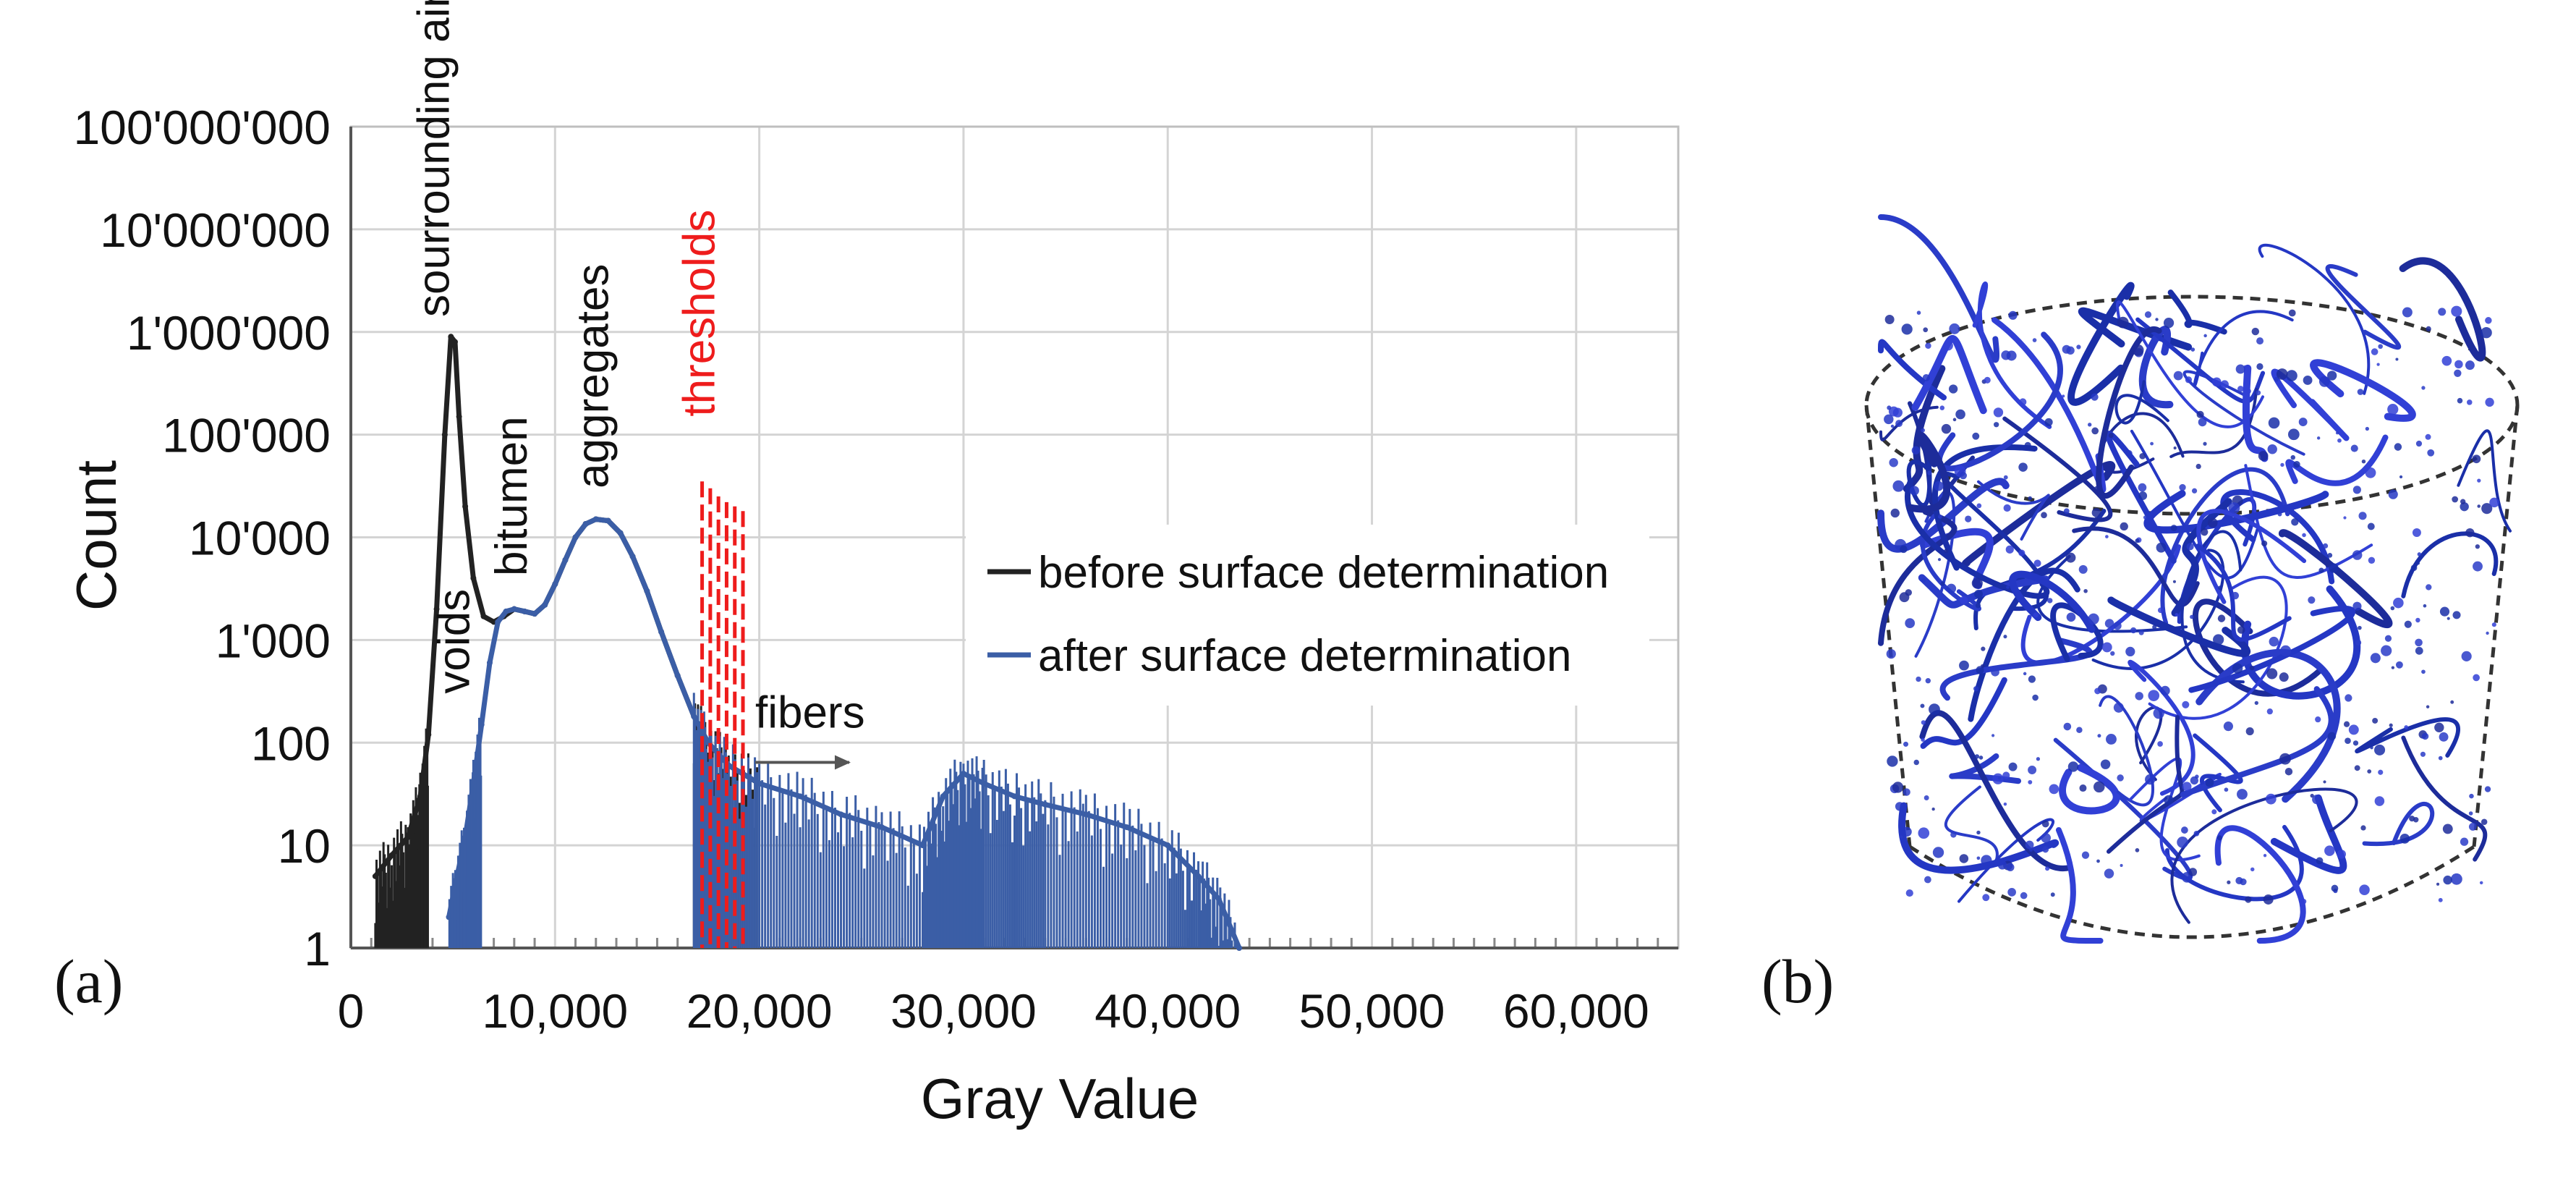 The image size is (2576, 1202). Describe the element at coordinates (700, 314) in the screenshot. I see `annotation-label: thresholds` at that location.